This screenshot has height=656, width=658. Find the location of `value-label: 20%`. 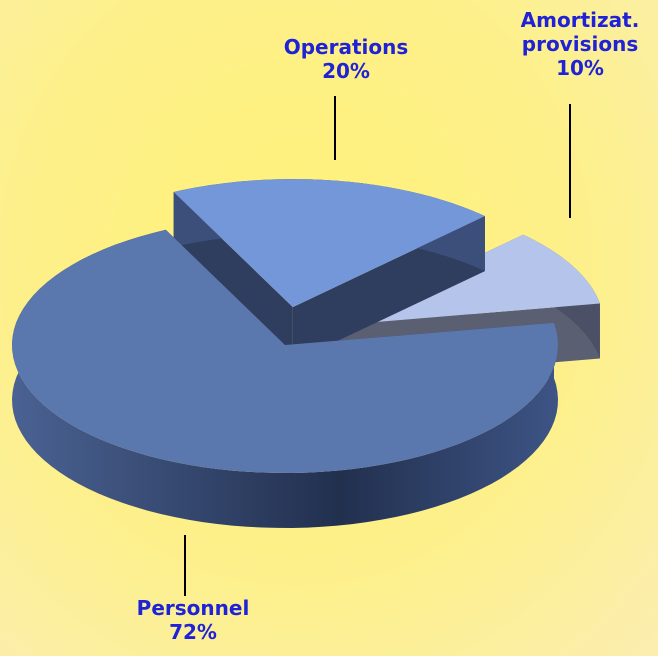

value-label: 20% is located at coordinates (346, 71).